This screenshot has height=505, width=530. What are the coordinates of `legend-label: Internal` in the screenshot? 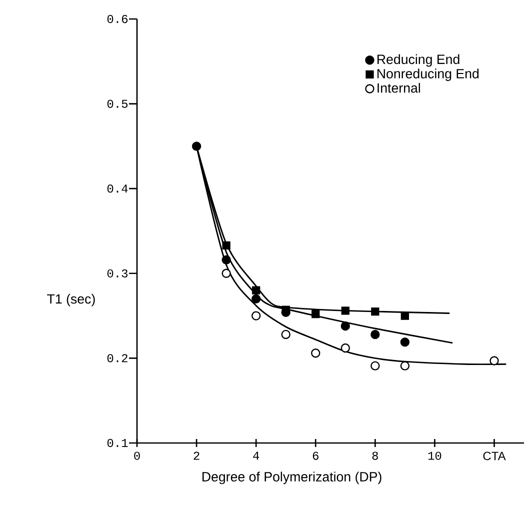 It's located at (399, 87).